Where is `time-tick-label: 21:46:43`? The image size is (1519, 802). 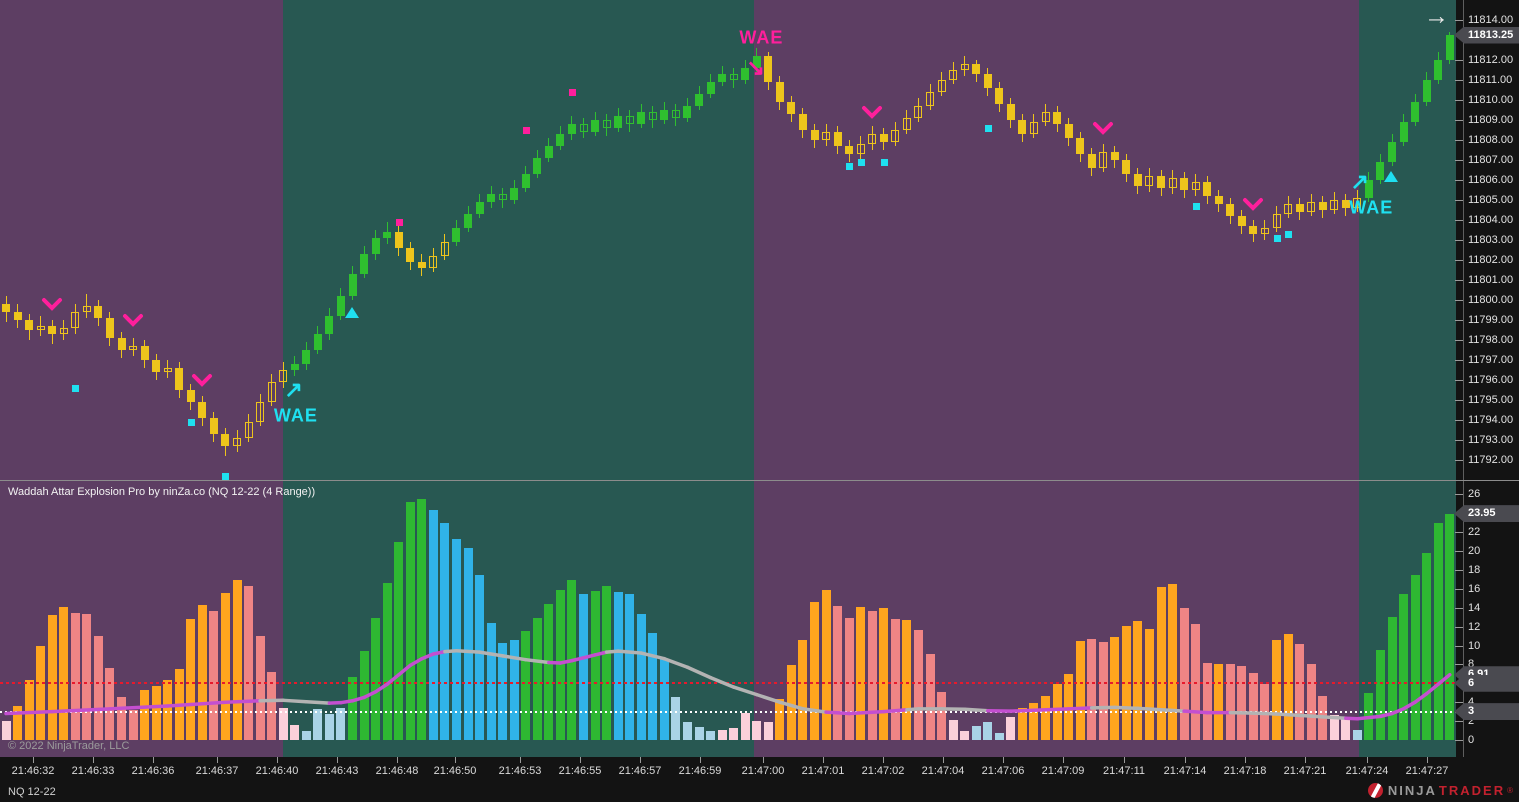 time-tick-label: 21:46:43 is located at coordinates (337, 771).